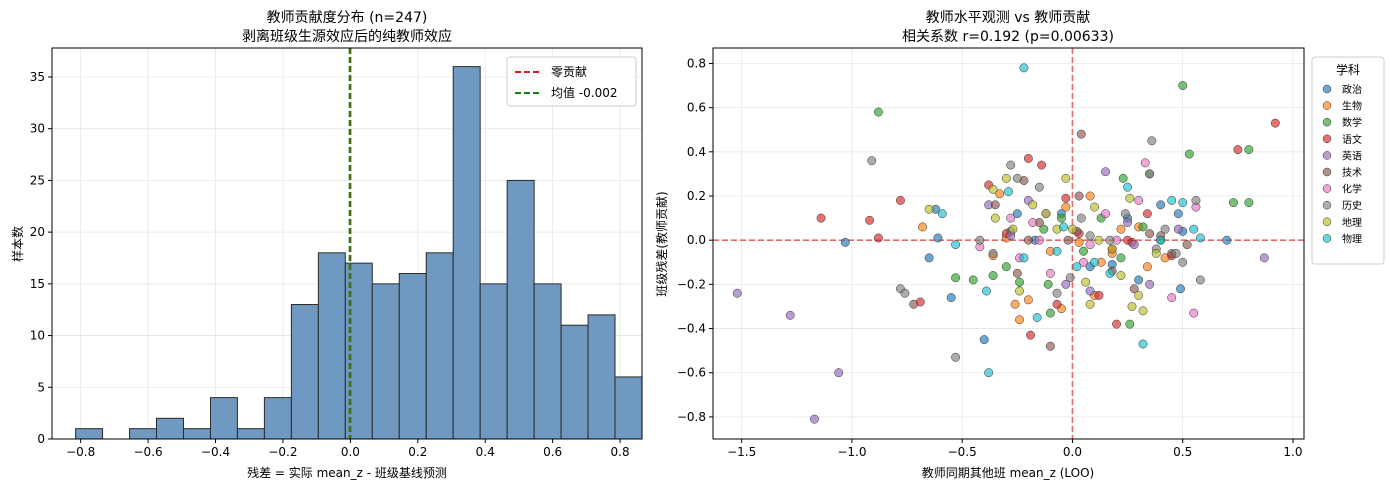  What do you see at coordinates (1182, 452) in the screenshot?
I see `scatter-x-tick-label: 0.5` at bounding box center [1182, 452].